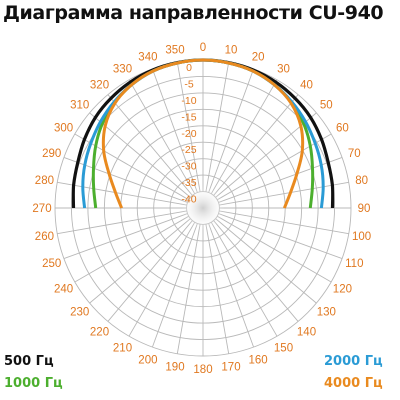  Describe the element at coordinates (326, 313) in the screenshot. I see `angle-tick-label: 130` at that location.